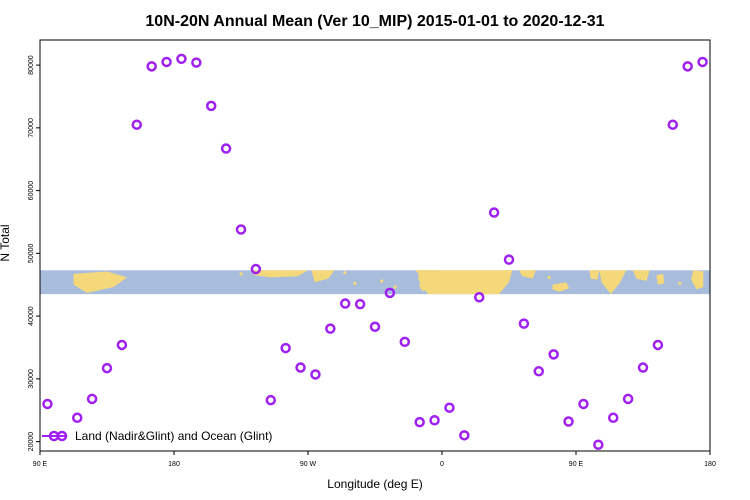 The height and width of the screenshot is (500, 750). What do you see at coordinates (374, 459) in the screenshot?
I see `x-axis: 90 E 180 90 W 0 90 E 180` at bounding box center [374, 459].